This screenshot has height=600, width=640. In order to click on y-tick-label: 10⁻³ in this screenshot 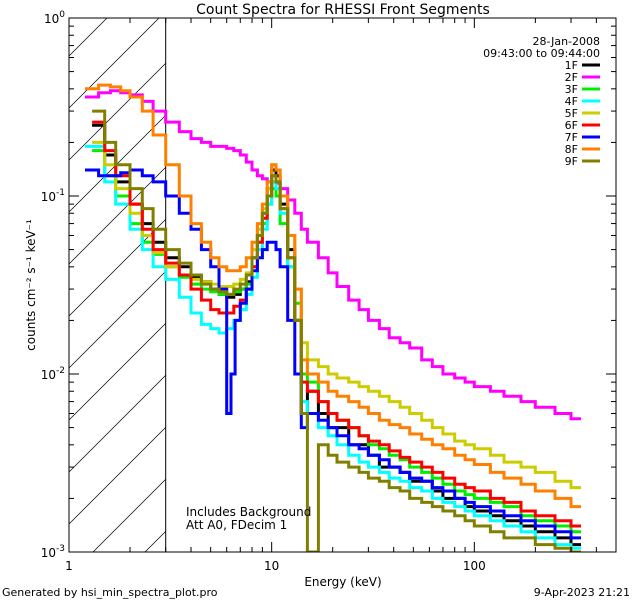, I will do `click(53, 552)`.